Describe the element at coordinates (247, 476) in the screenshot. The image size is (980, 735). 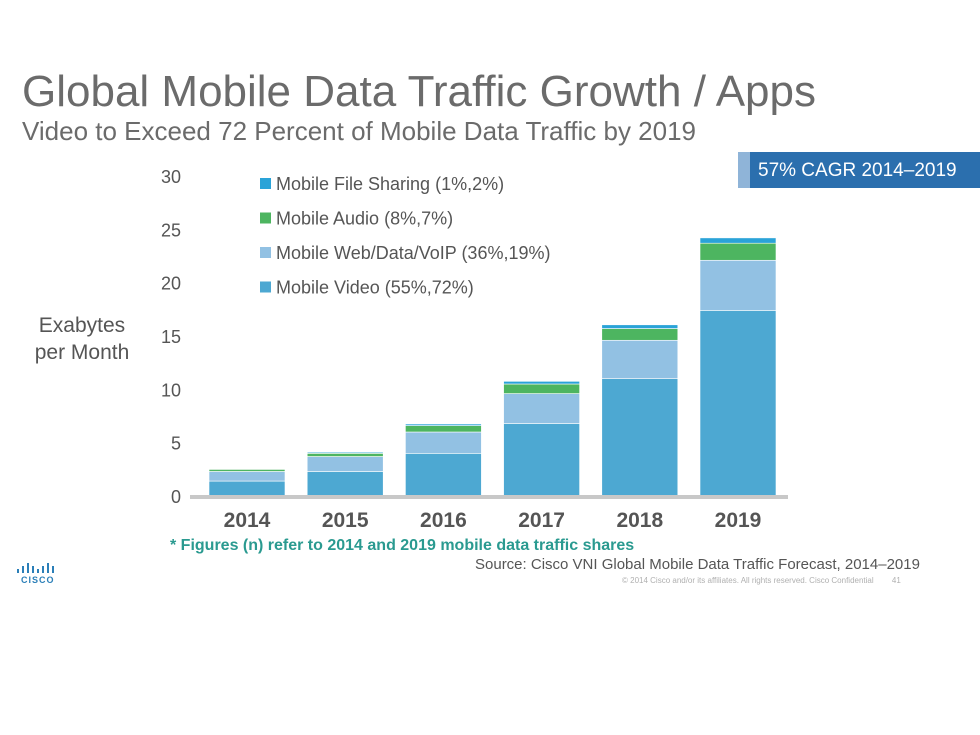
I see `bar-segment-2014-s1` at that location.